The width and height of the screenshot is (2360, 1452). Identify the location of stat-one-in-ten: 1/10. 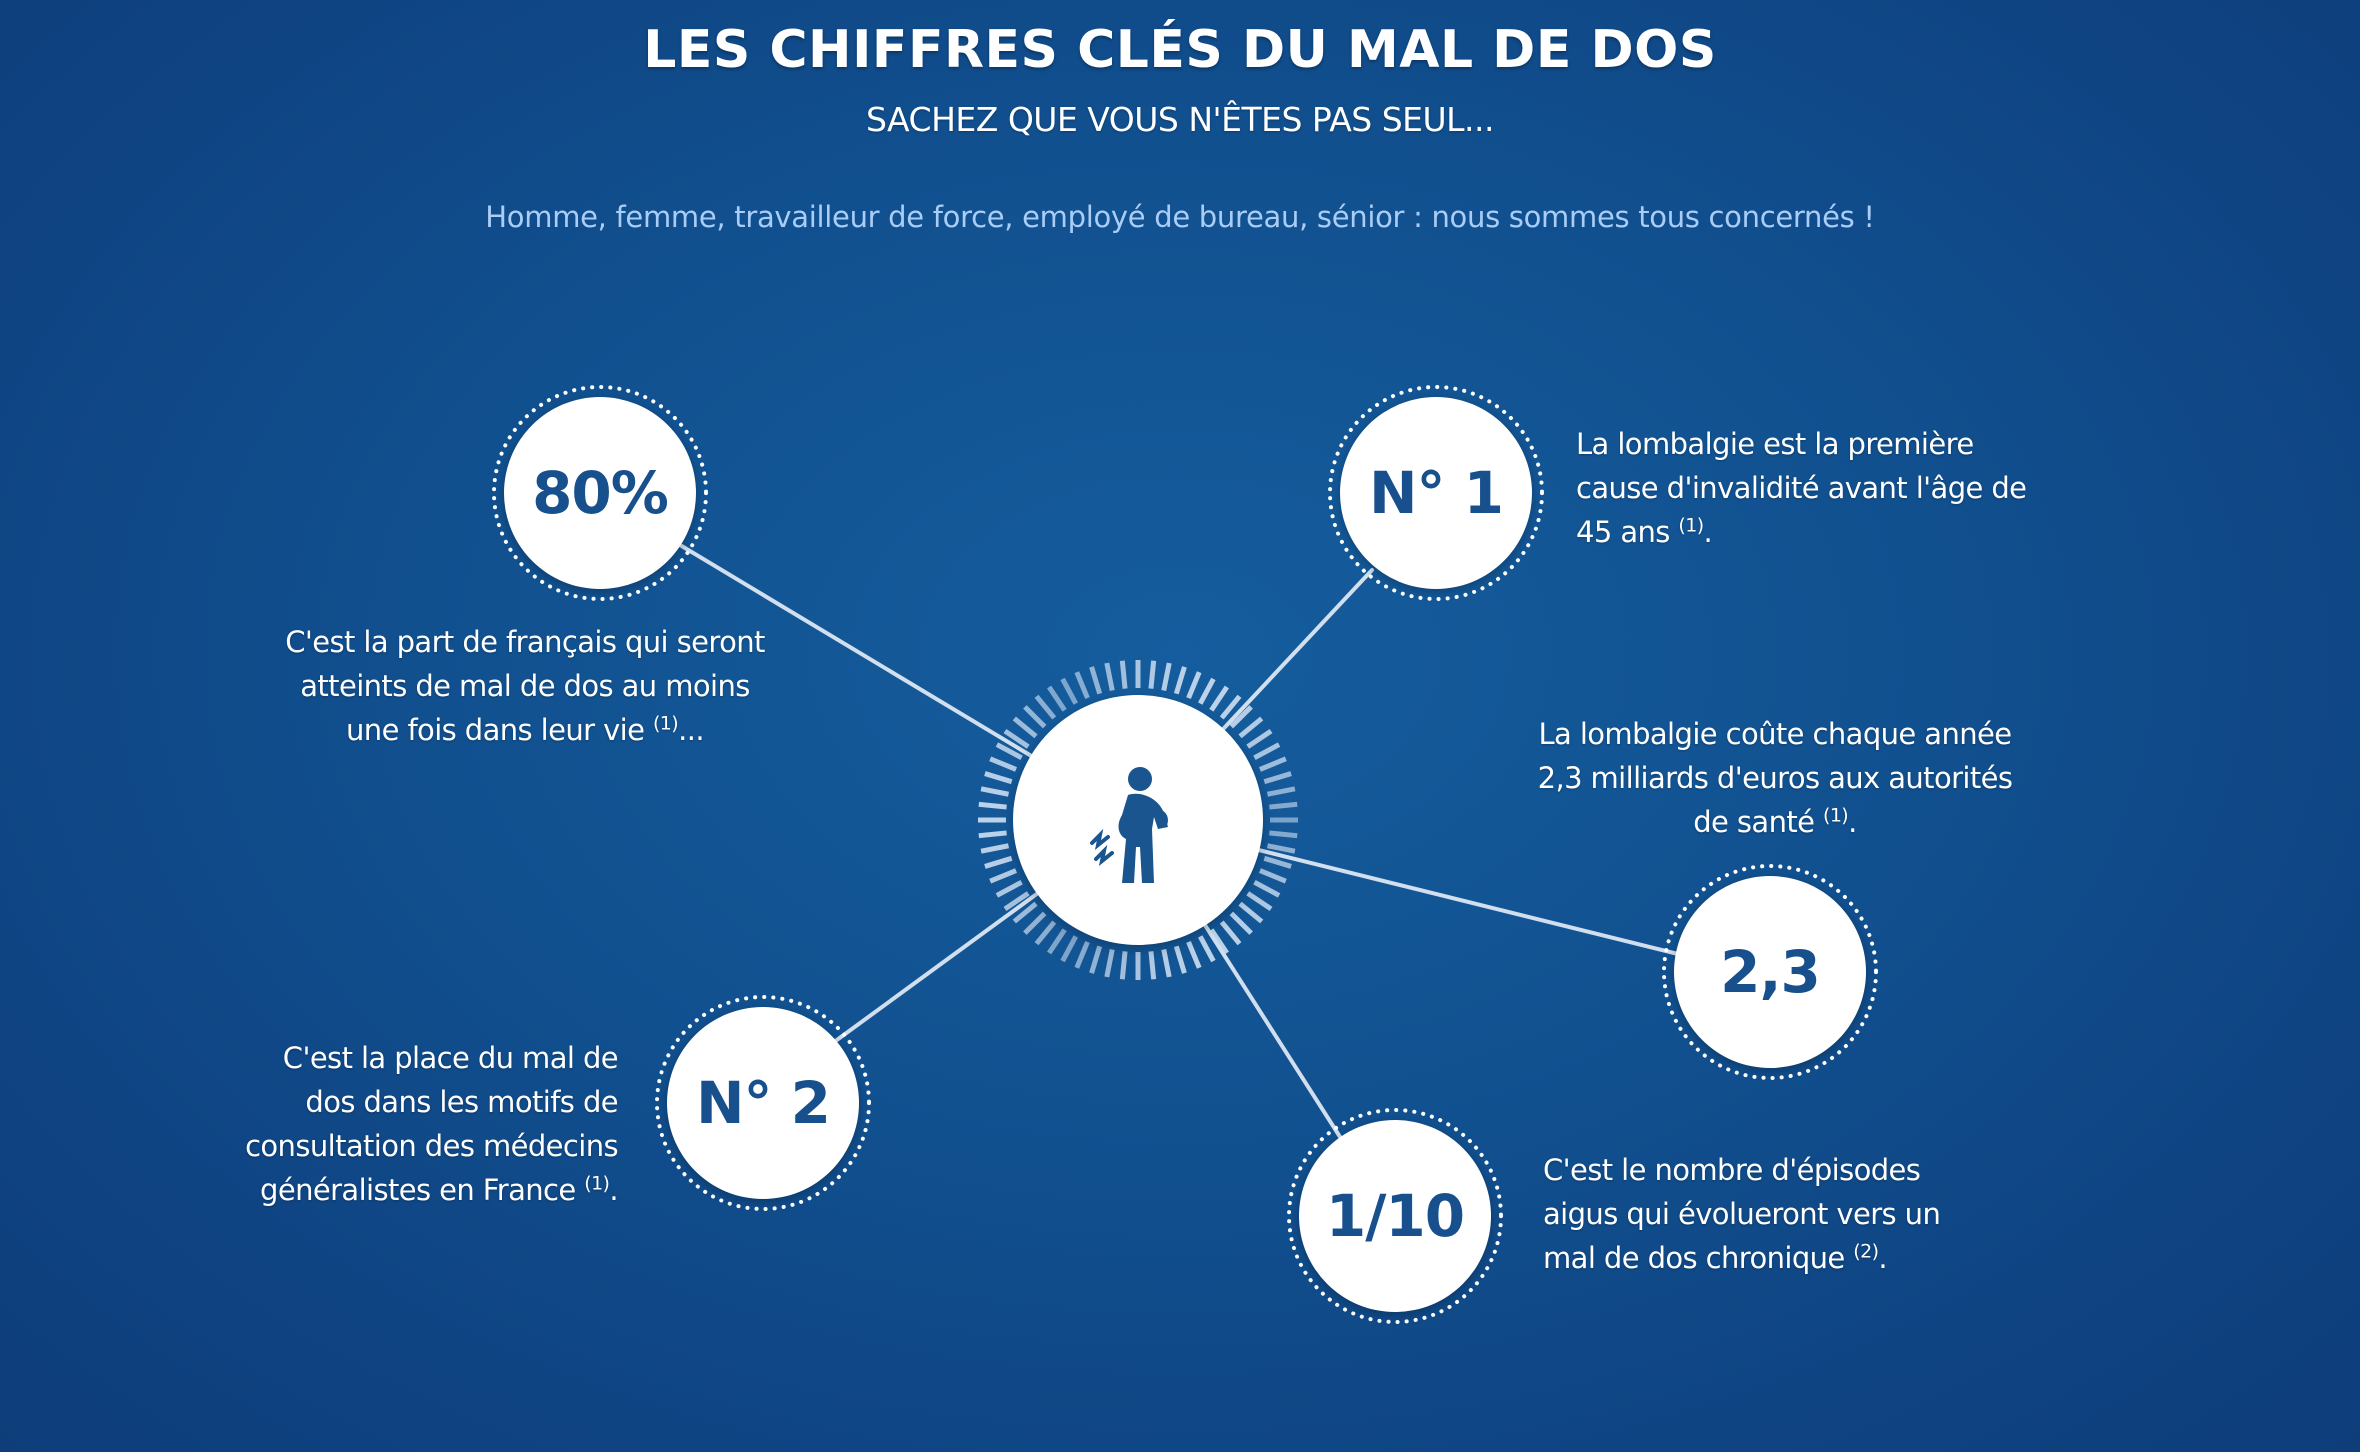
(1395, 1216).